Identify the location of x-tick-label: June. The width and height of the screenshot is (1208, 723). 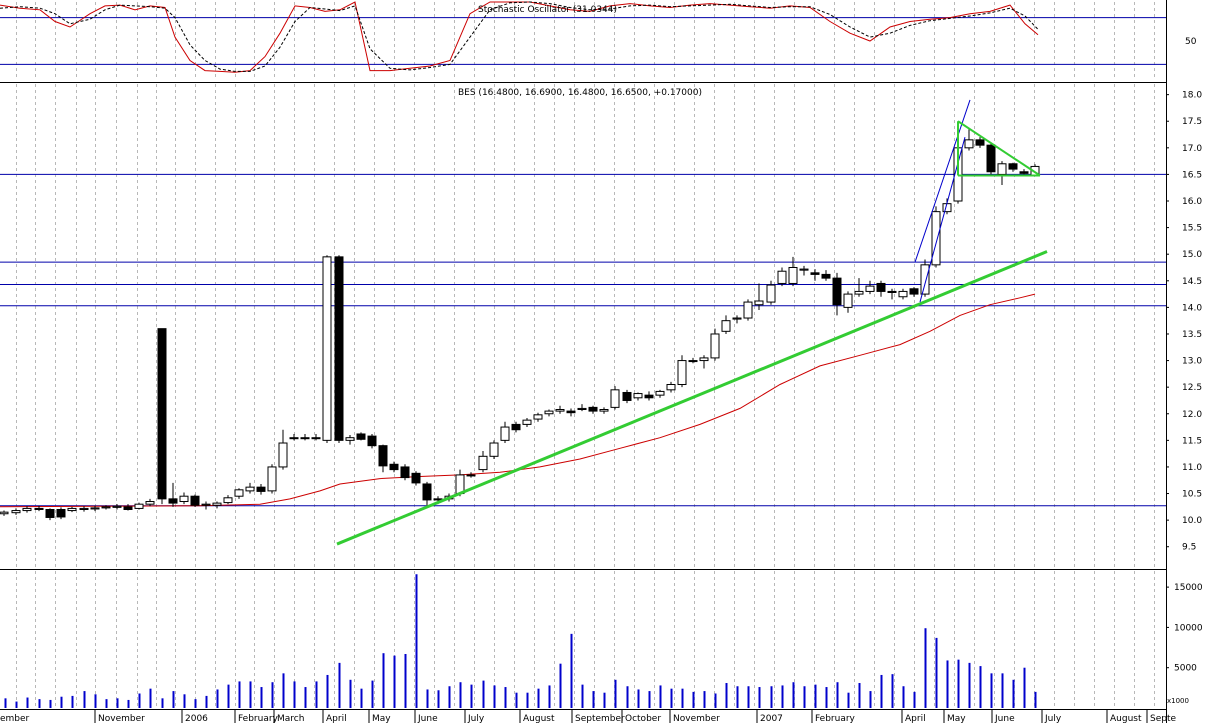
(1004, 718).